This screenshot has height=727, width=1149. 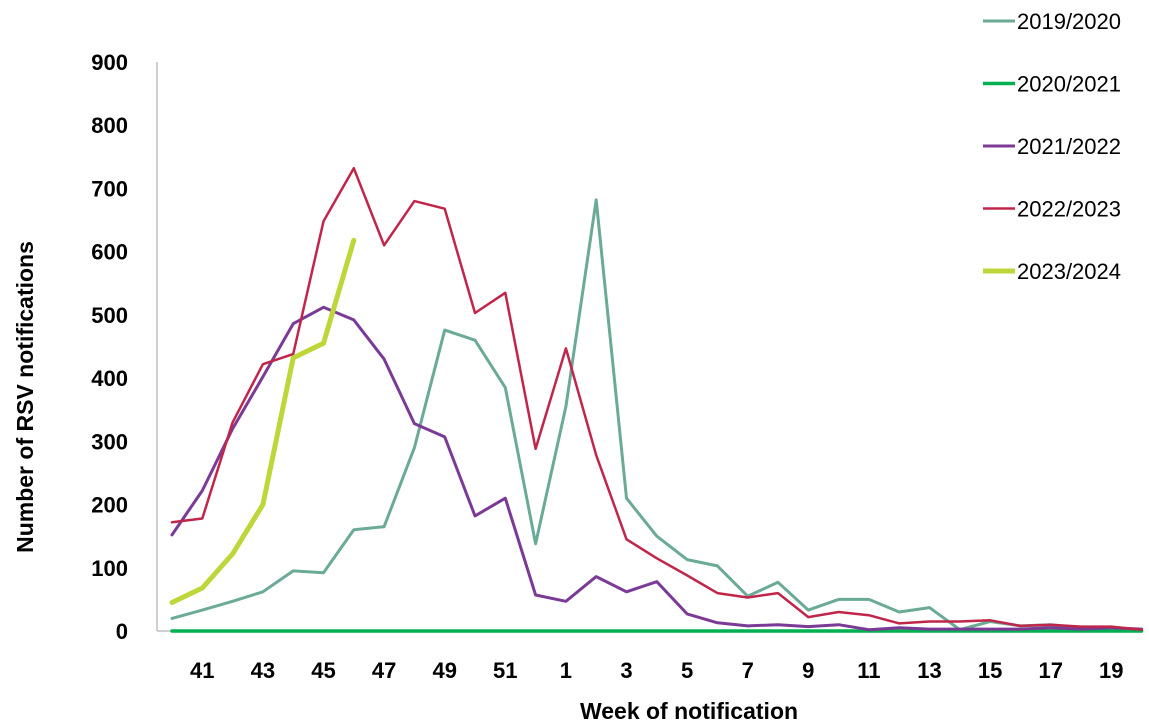 I want to click on x-tick-label: 1, so click(x=566, y=670).